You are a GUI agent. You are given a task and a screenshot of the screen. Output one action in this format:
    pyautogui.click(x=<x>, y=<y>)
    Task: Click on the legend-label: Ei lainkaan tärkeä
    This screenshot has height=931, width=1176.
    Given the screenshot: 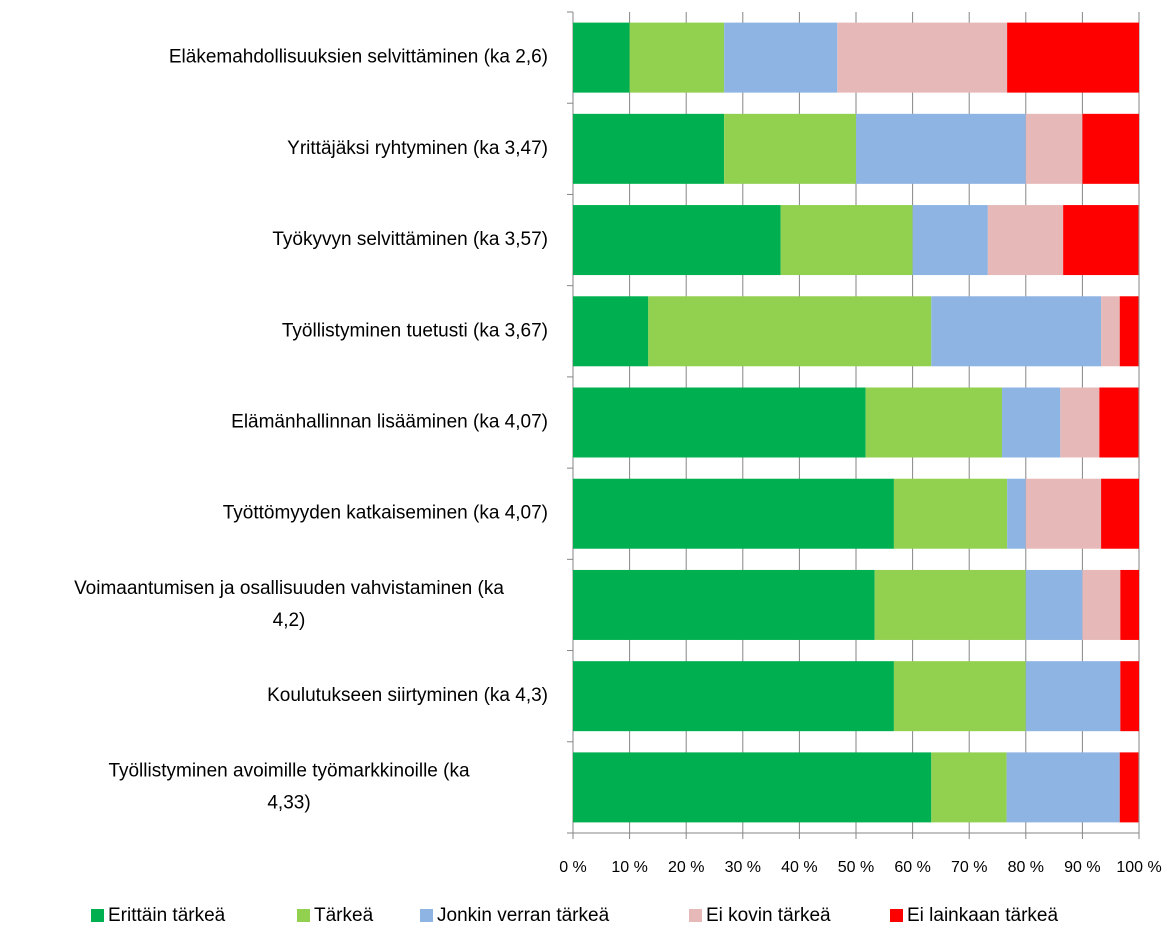 What is the action you would take?
    pyautogui.click(x=982, y=915)
    